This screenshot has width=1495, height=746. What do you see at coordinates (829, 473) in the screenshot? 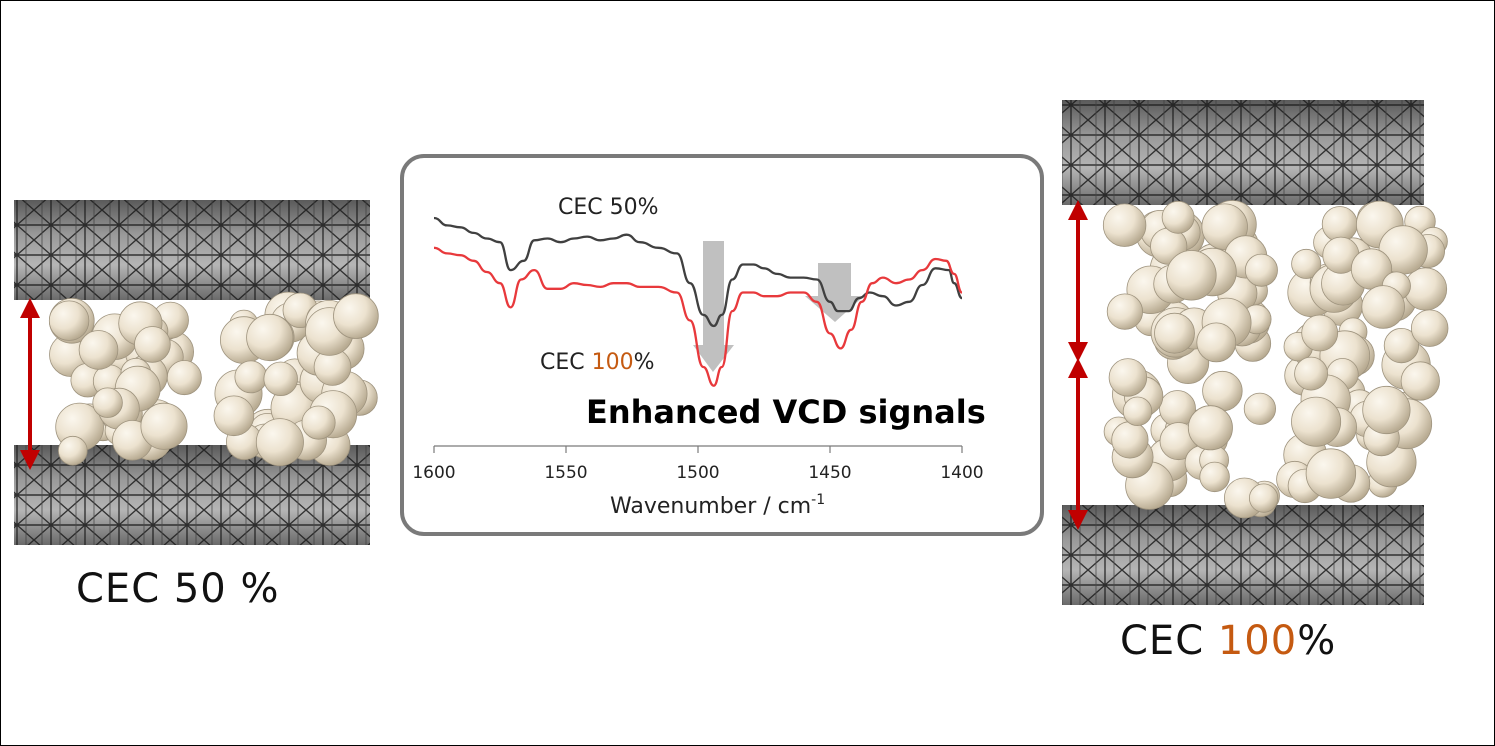
I see `x-tick-label-1450: 1450` at bounding box center [829, 473].